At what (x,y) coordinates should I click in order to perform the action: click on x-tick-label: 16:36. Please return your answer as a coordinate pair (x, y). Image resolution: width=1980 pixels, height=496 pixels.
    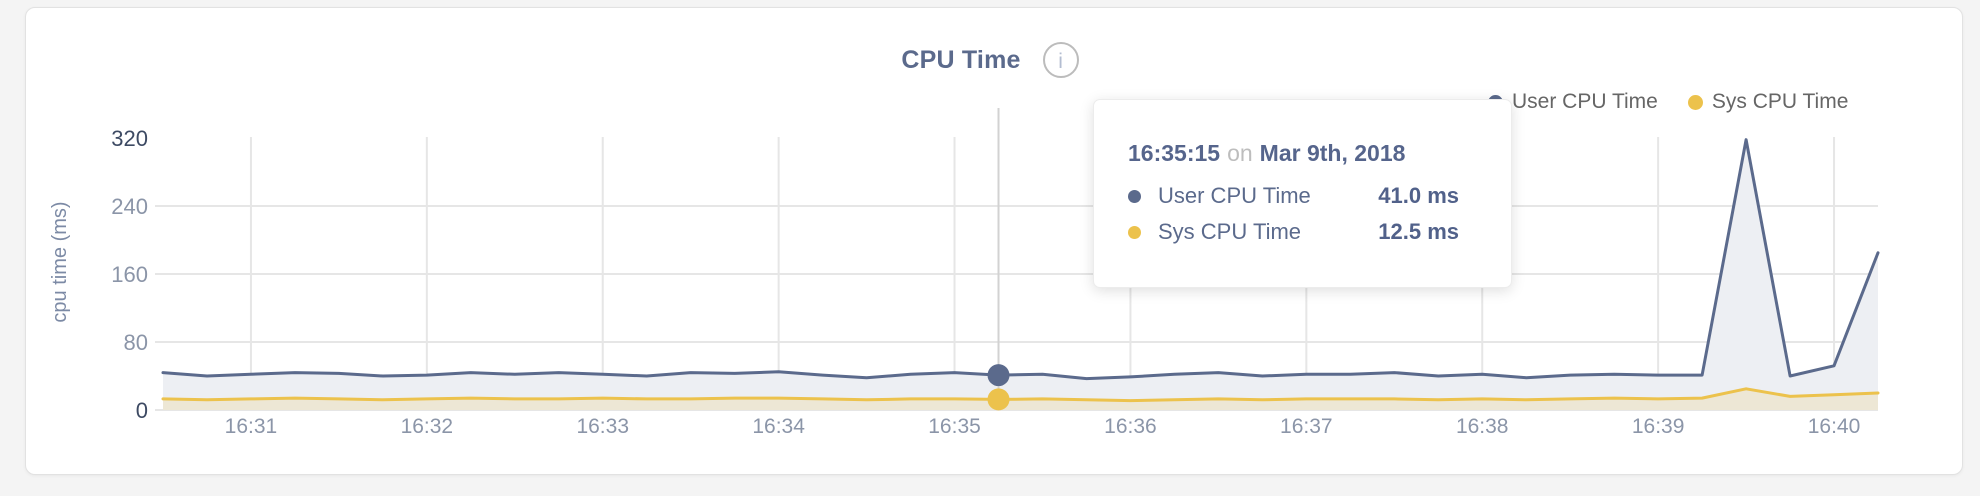
    Looking at the image, I should click on (1130, 426).